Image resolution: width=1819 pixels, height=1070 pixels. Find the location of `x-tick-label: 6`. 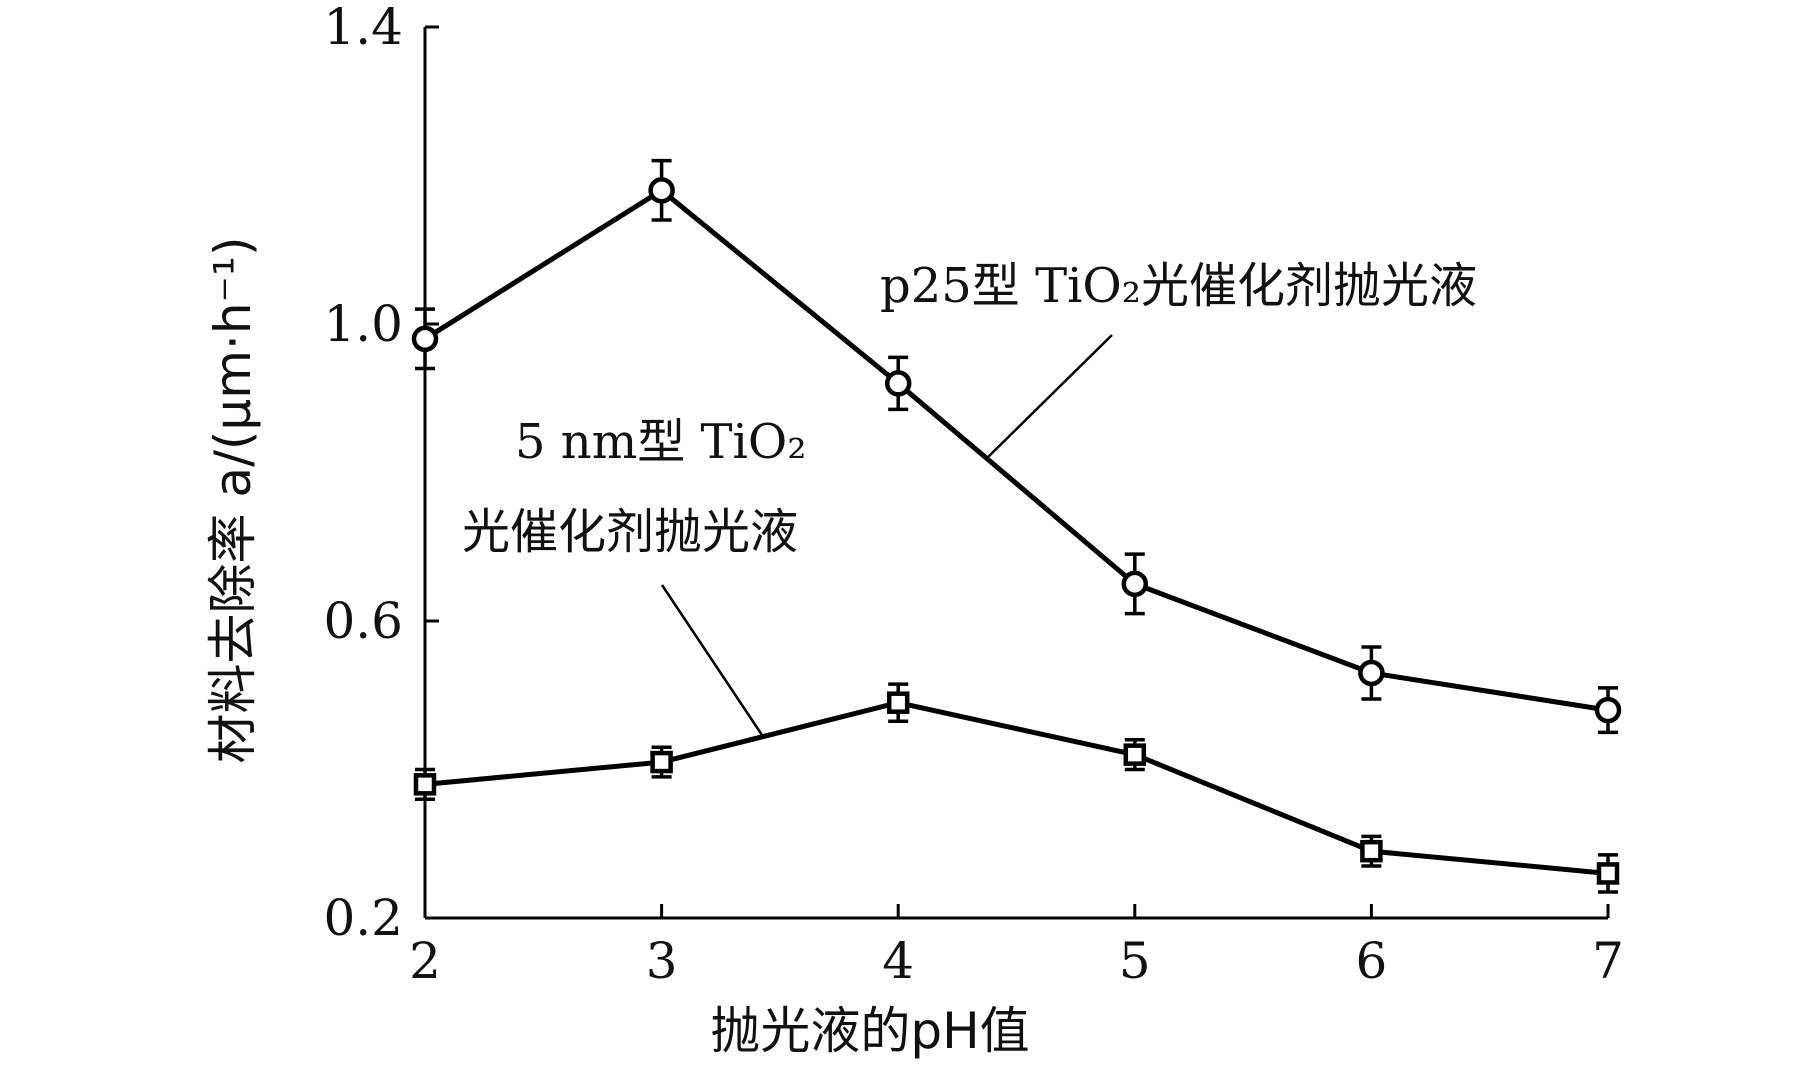

x-tick-label: 6 is located at coordinates (1371, 961).